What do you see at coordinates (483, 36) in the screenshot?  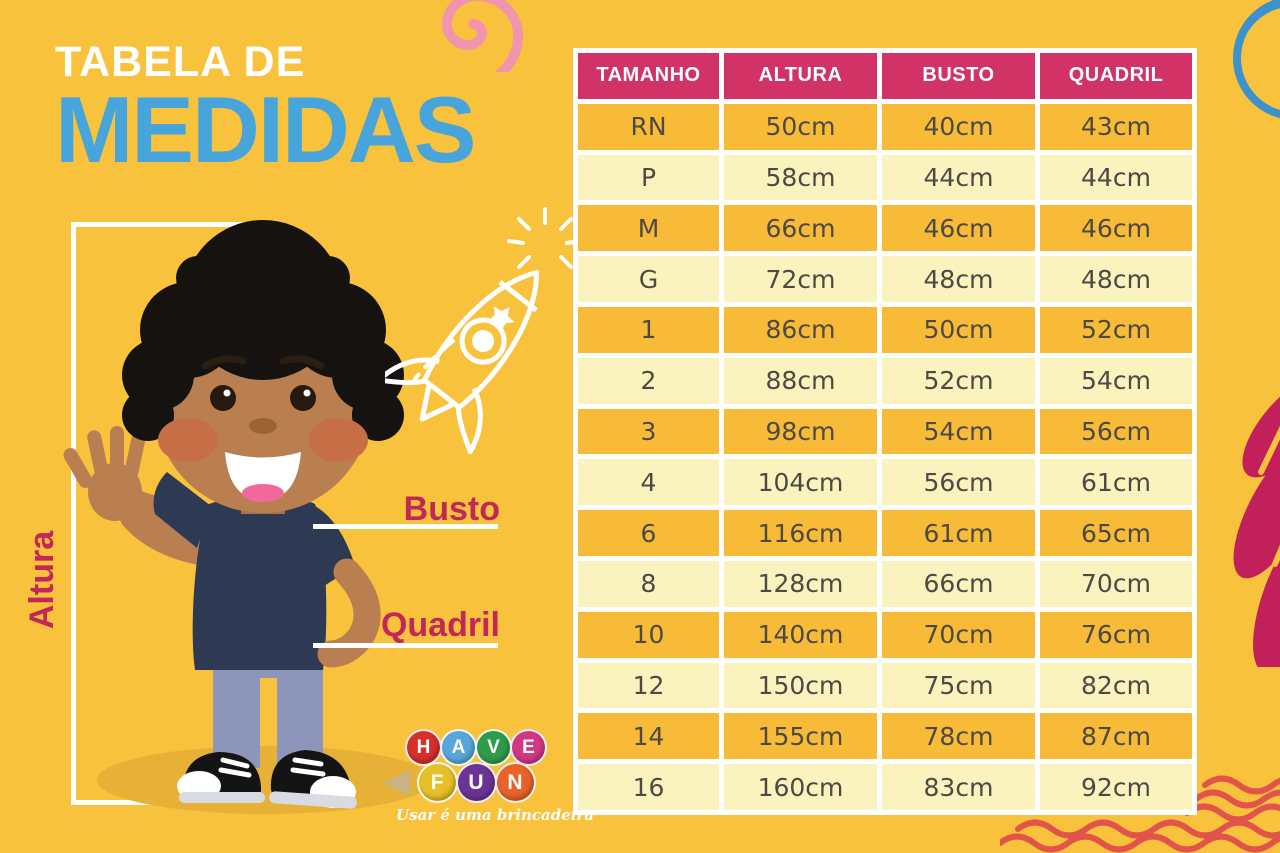 I see `spiral-icon` at bounding box center [483, 36].